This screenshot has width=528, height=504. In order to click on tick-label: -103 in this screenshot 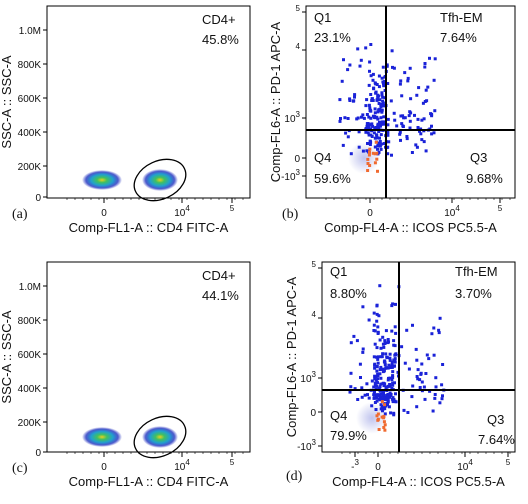, I will do `click(306, 445)`.